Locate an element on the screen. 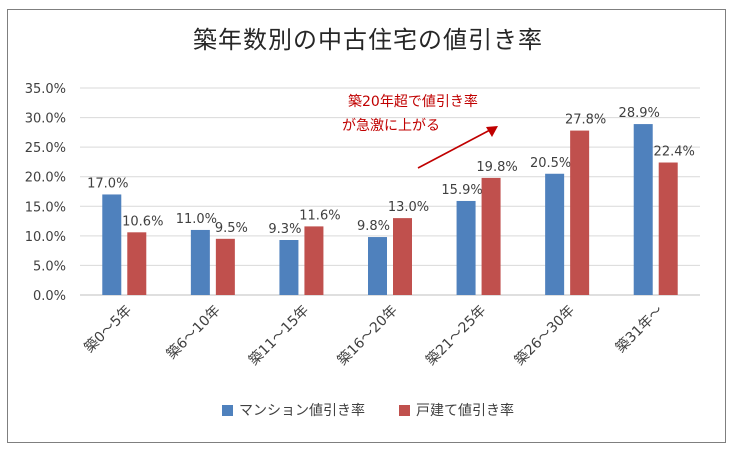 The width and height of the screenshot is (736, 454). data-label-house: 9.5% is located at coordinates (231, 228).